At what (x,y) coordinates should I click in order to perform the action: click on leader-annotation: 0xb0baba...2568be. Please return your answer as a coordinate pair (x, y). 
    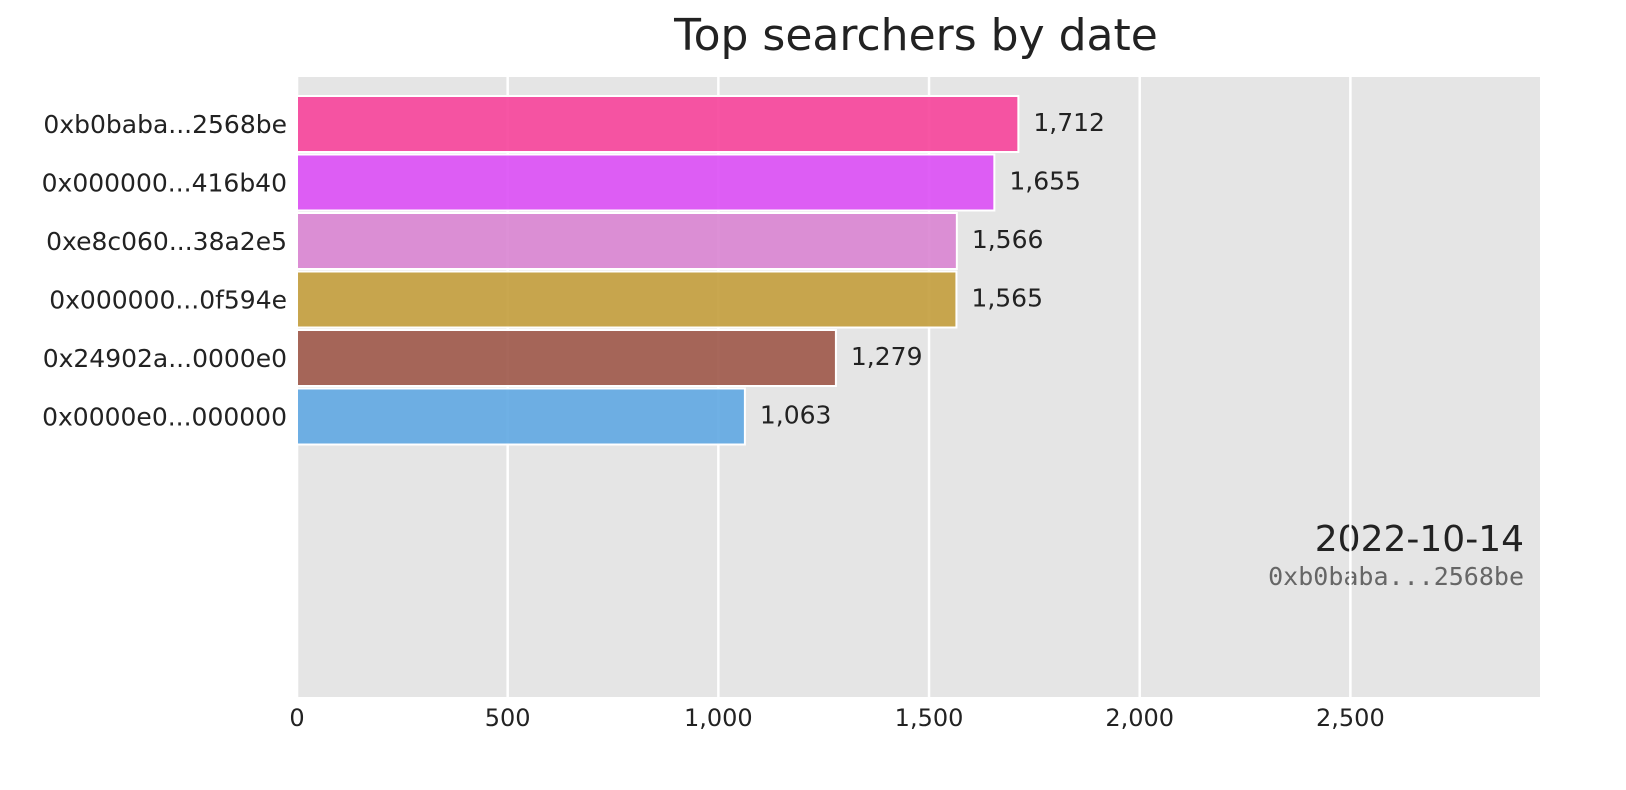
    Looking at the image, I should click on (1396, 576).